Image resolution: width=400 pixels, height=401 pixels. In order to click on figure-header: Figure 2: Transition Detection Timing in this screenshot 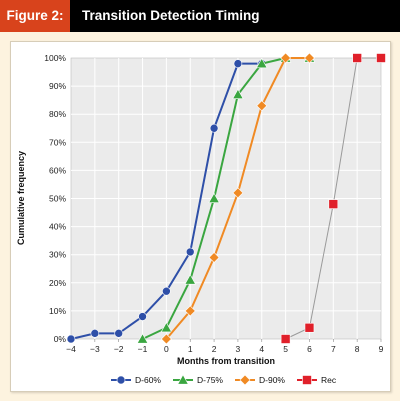, I will do `click(200, 16)`.